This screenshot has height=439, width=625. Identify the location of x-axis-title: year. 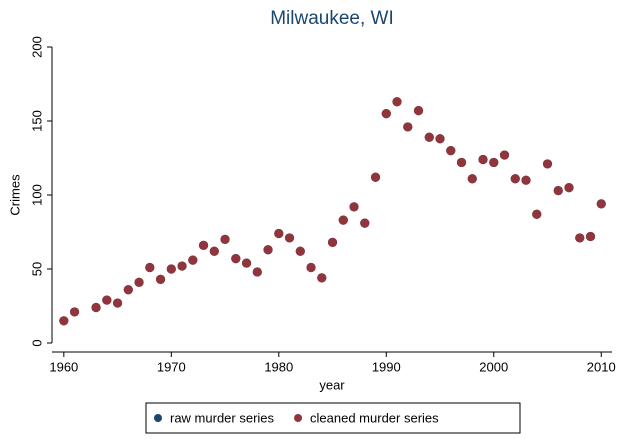
(332, 384).